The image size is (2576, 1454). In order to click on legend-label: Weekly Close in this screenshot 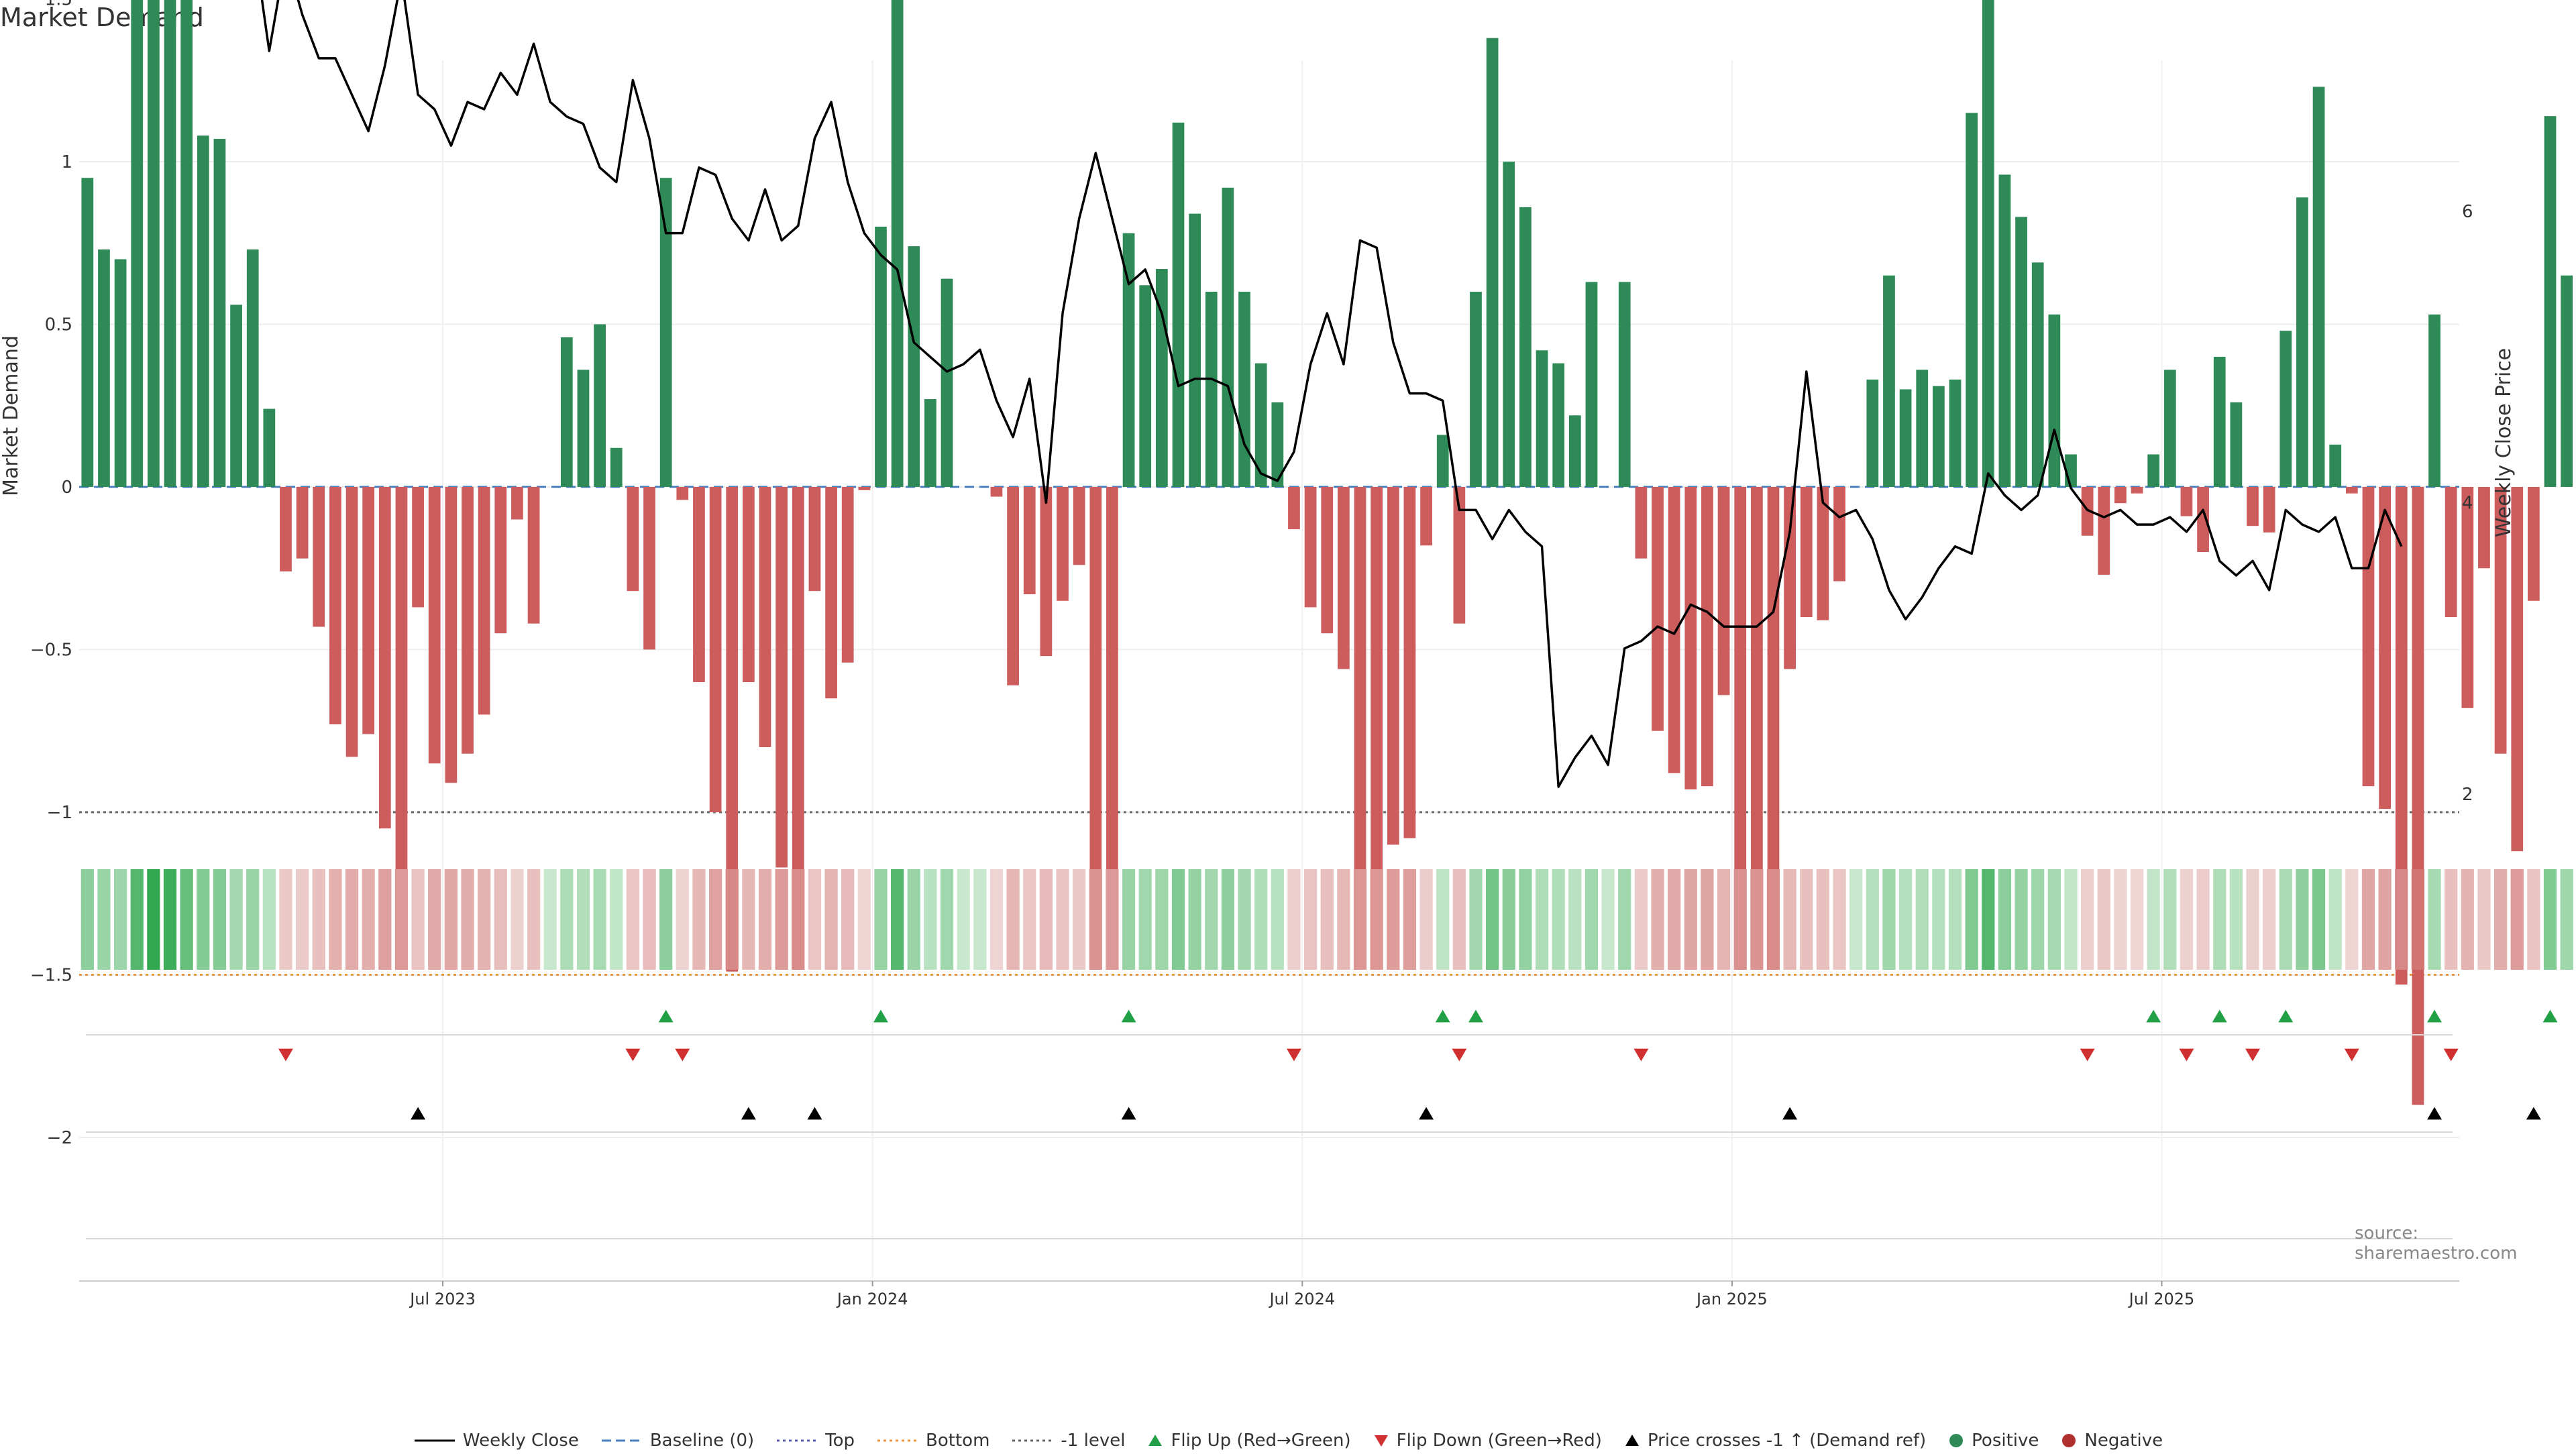, I will do `click(520, 1441)`.